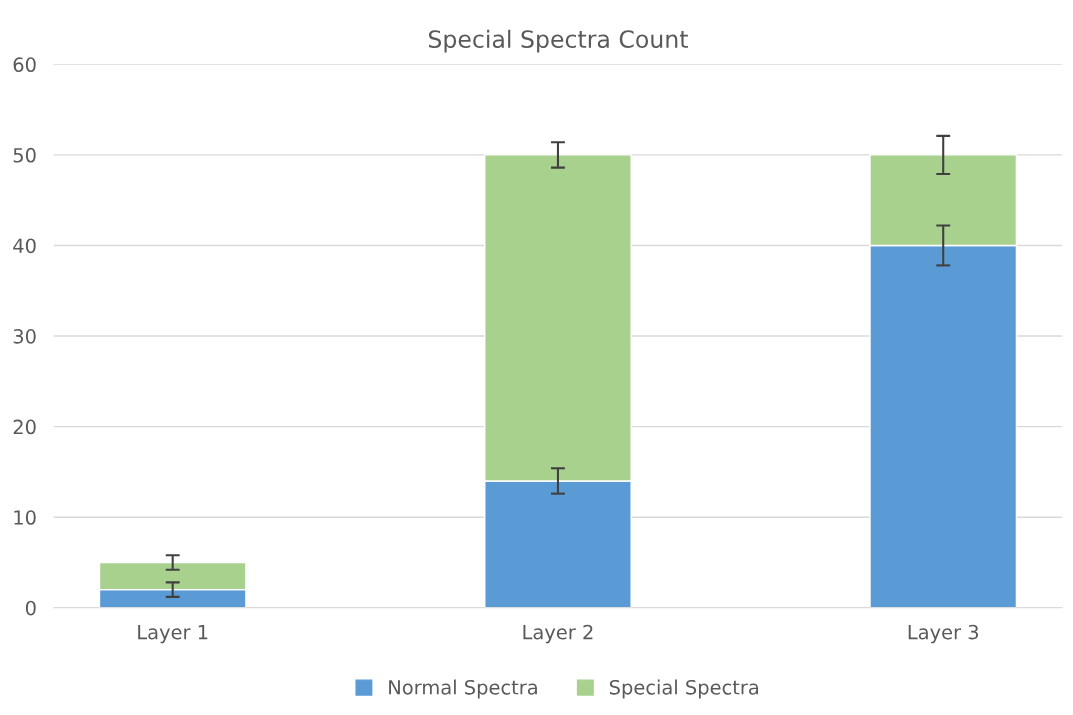 This screenshot has width=1073, height=715. I want to click on y-tick-label: 10, so click(25, 517).